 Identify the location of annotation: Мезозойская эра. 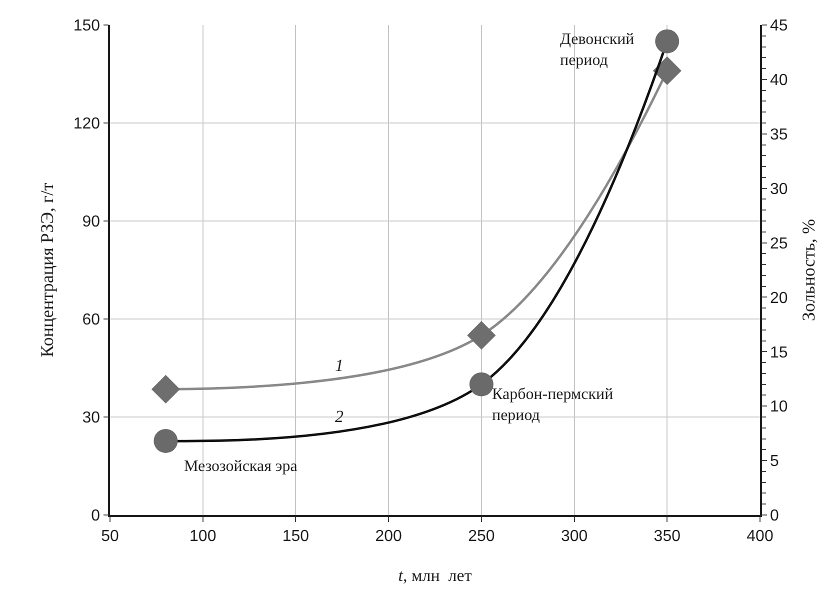
(241, 466).